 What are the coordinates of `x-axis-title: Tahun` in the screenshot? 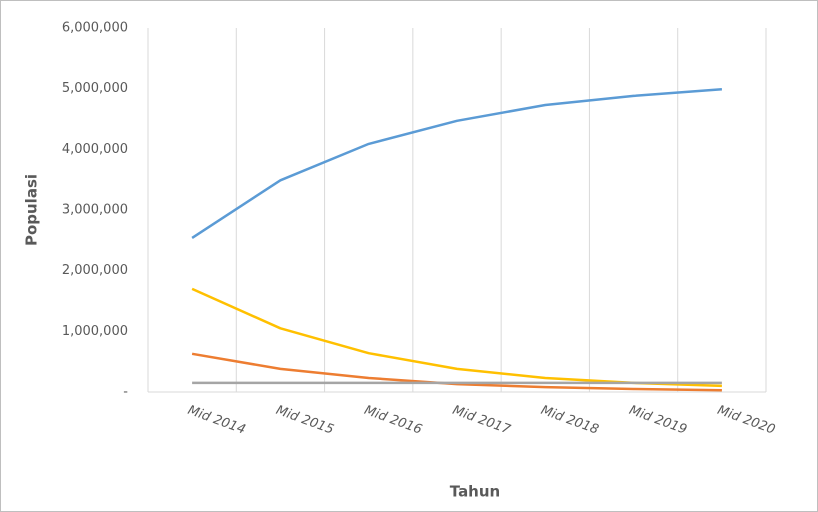 It's located at (475, 492).